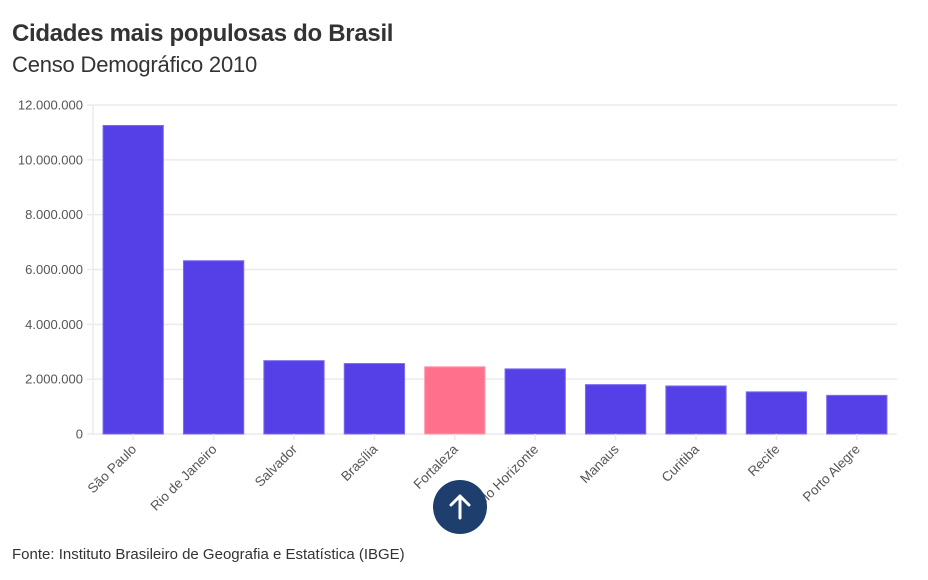 The height and width of the screenshot is (580, 928). I want to click on x-tick-label: Salvador, so click(276, 465).